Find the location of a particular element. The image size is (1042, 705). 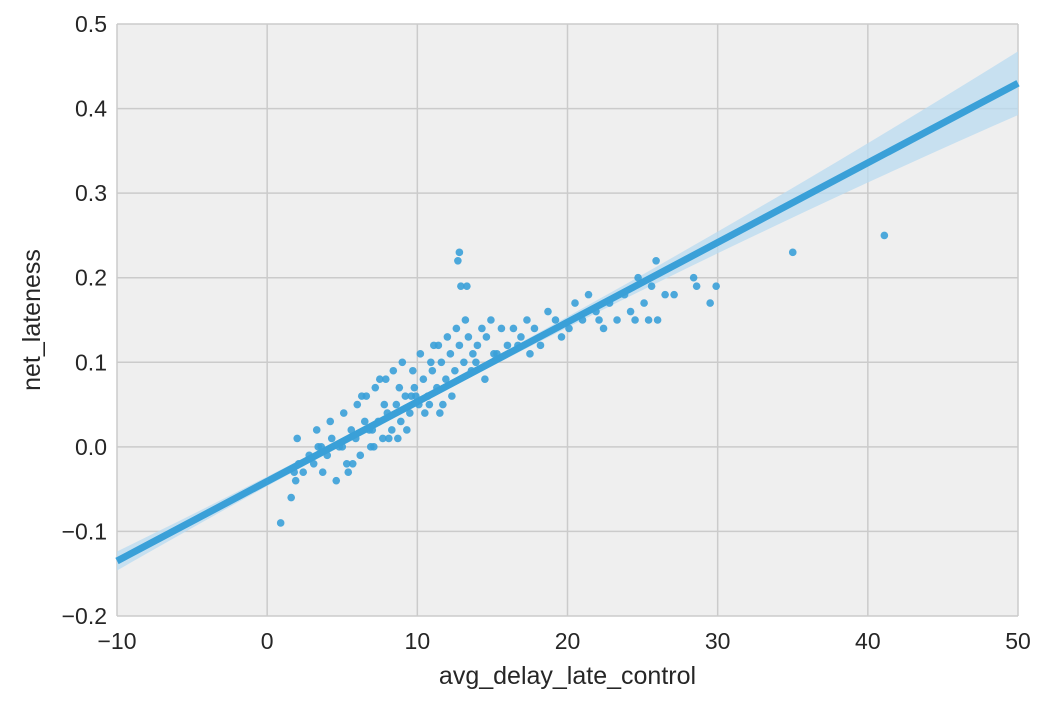

x-tick-label: −10 is located at coordinates (116, 641).